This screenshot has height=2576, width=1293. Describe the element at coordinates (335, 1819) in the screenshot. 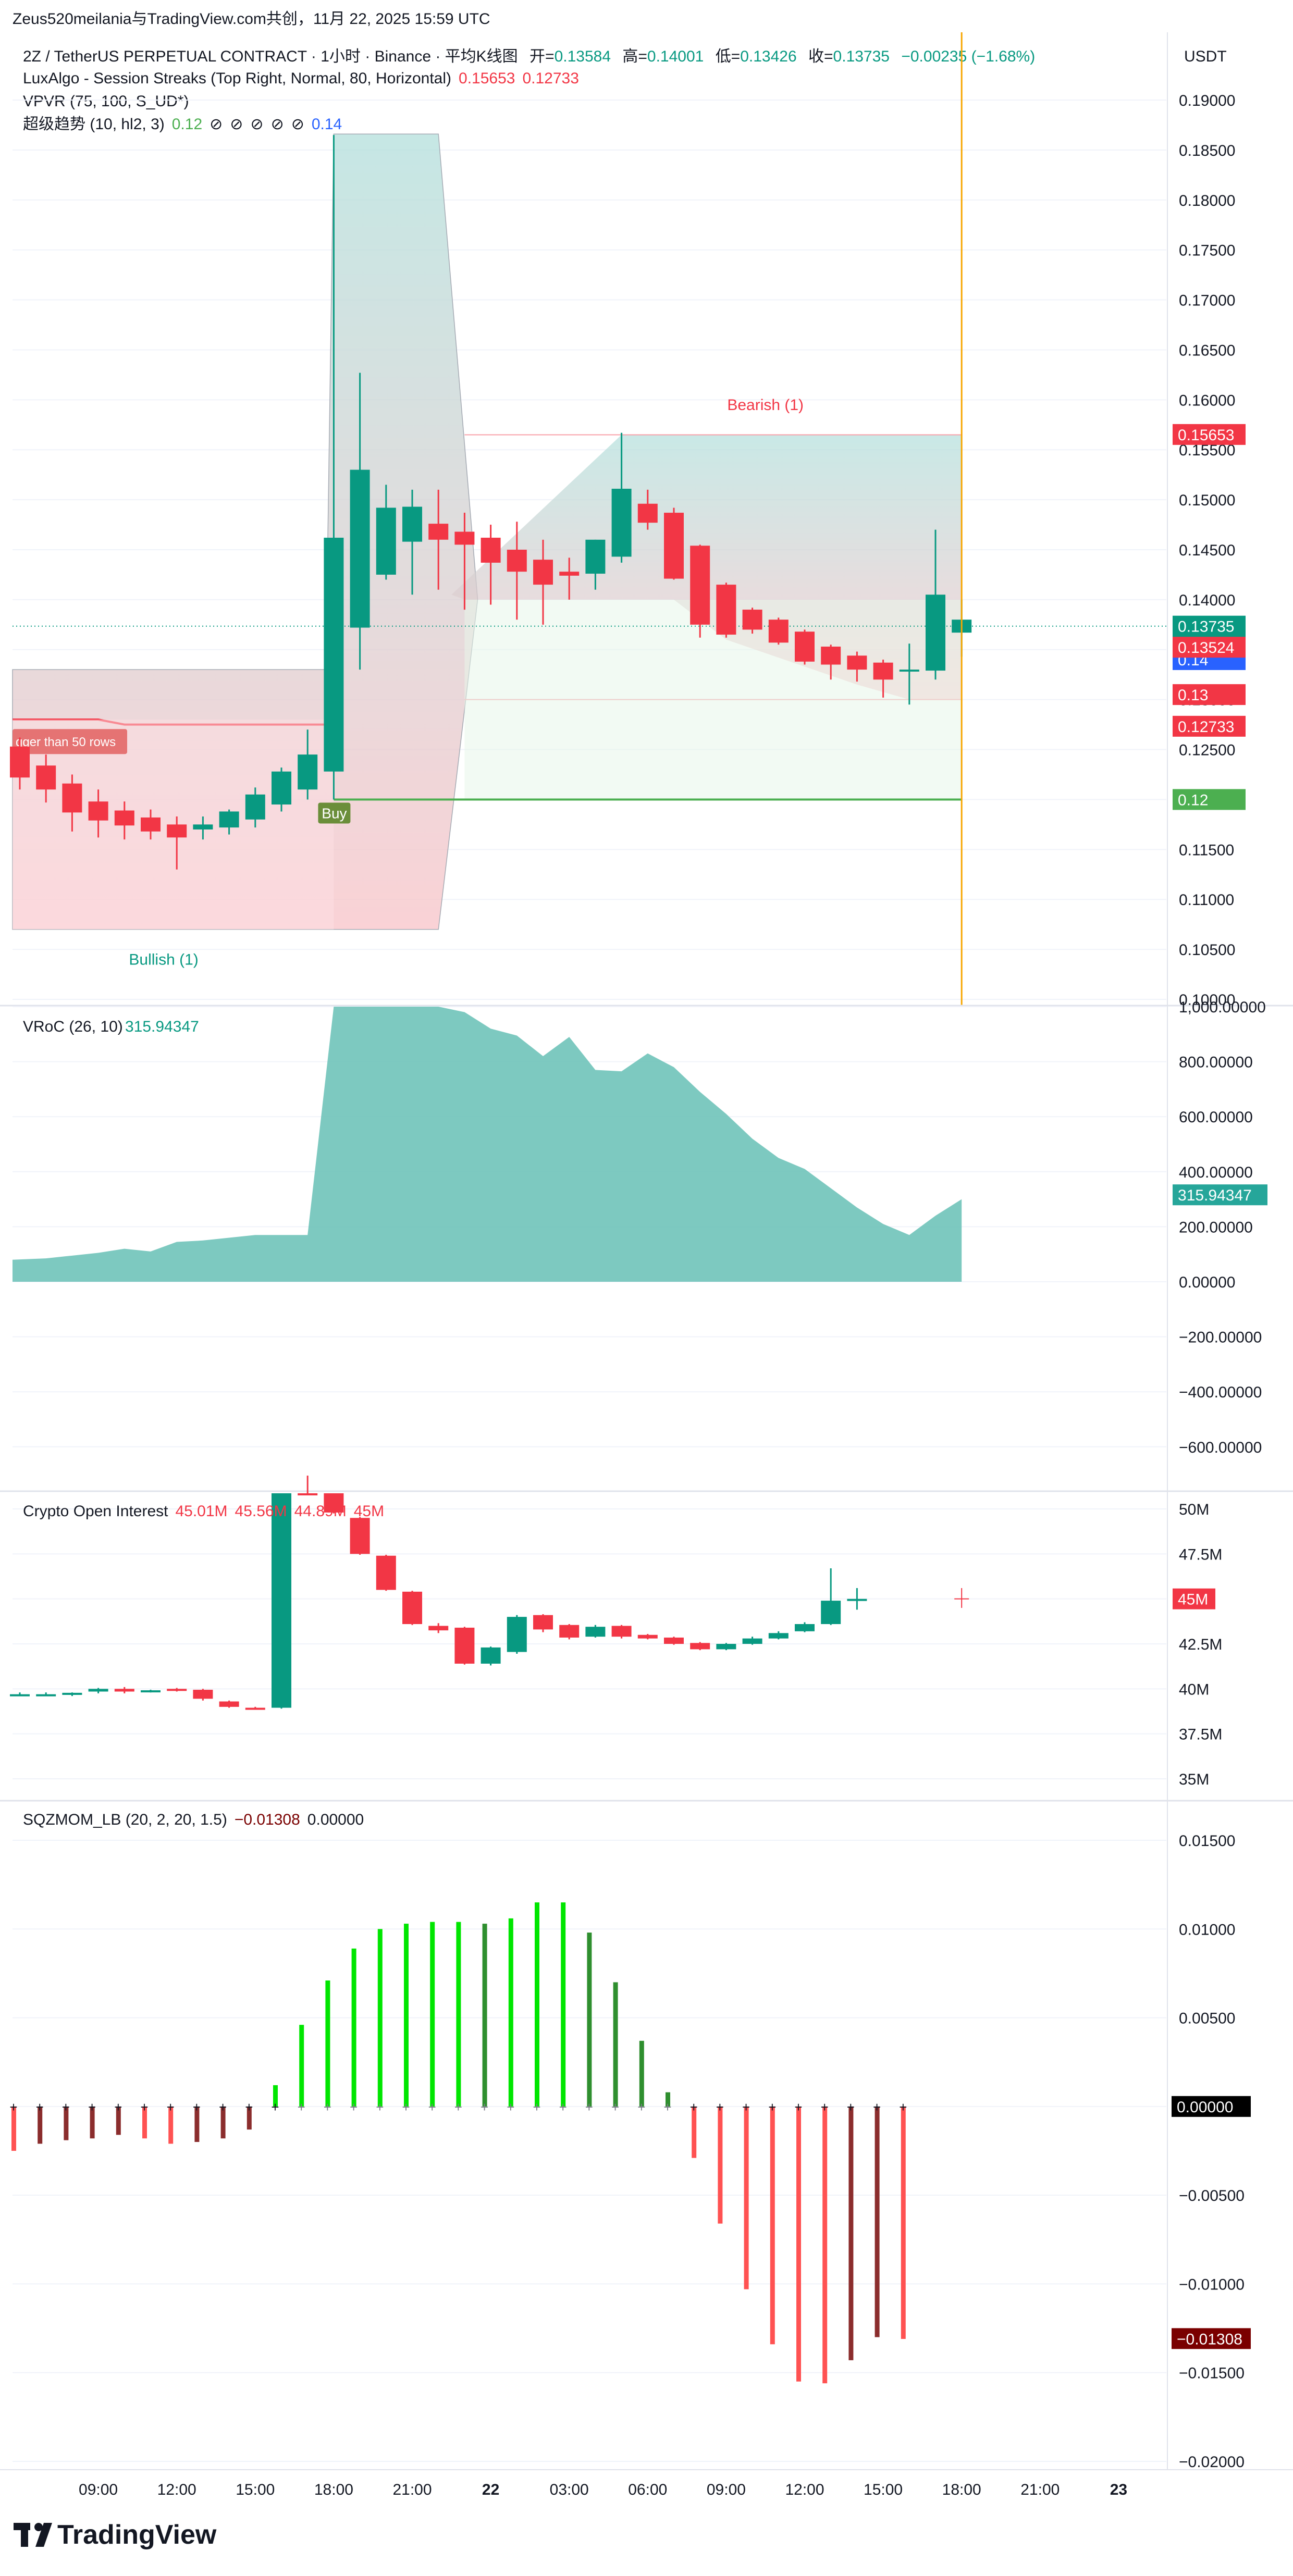

I see `sqz-value: 0.00000` at that location.